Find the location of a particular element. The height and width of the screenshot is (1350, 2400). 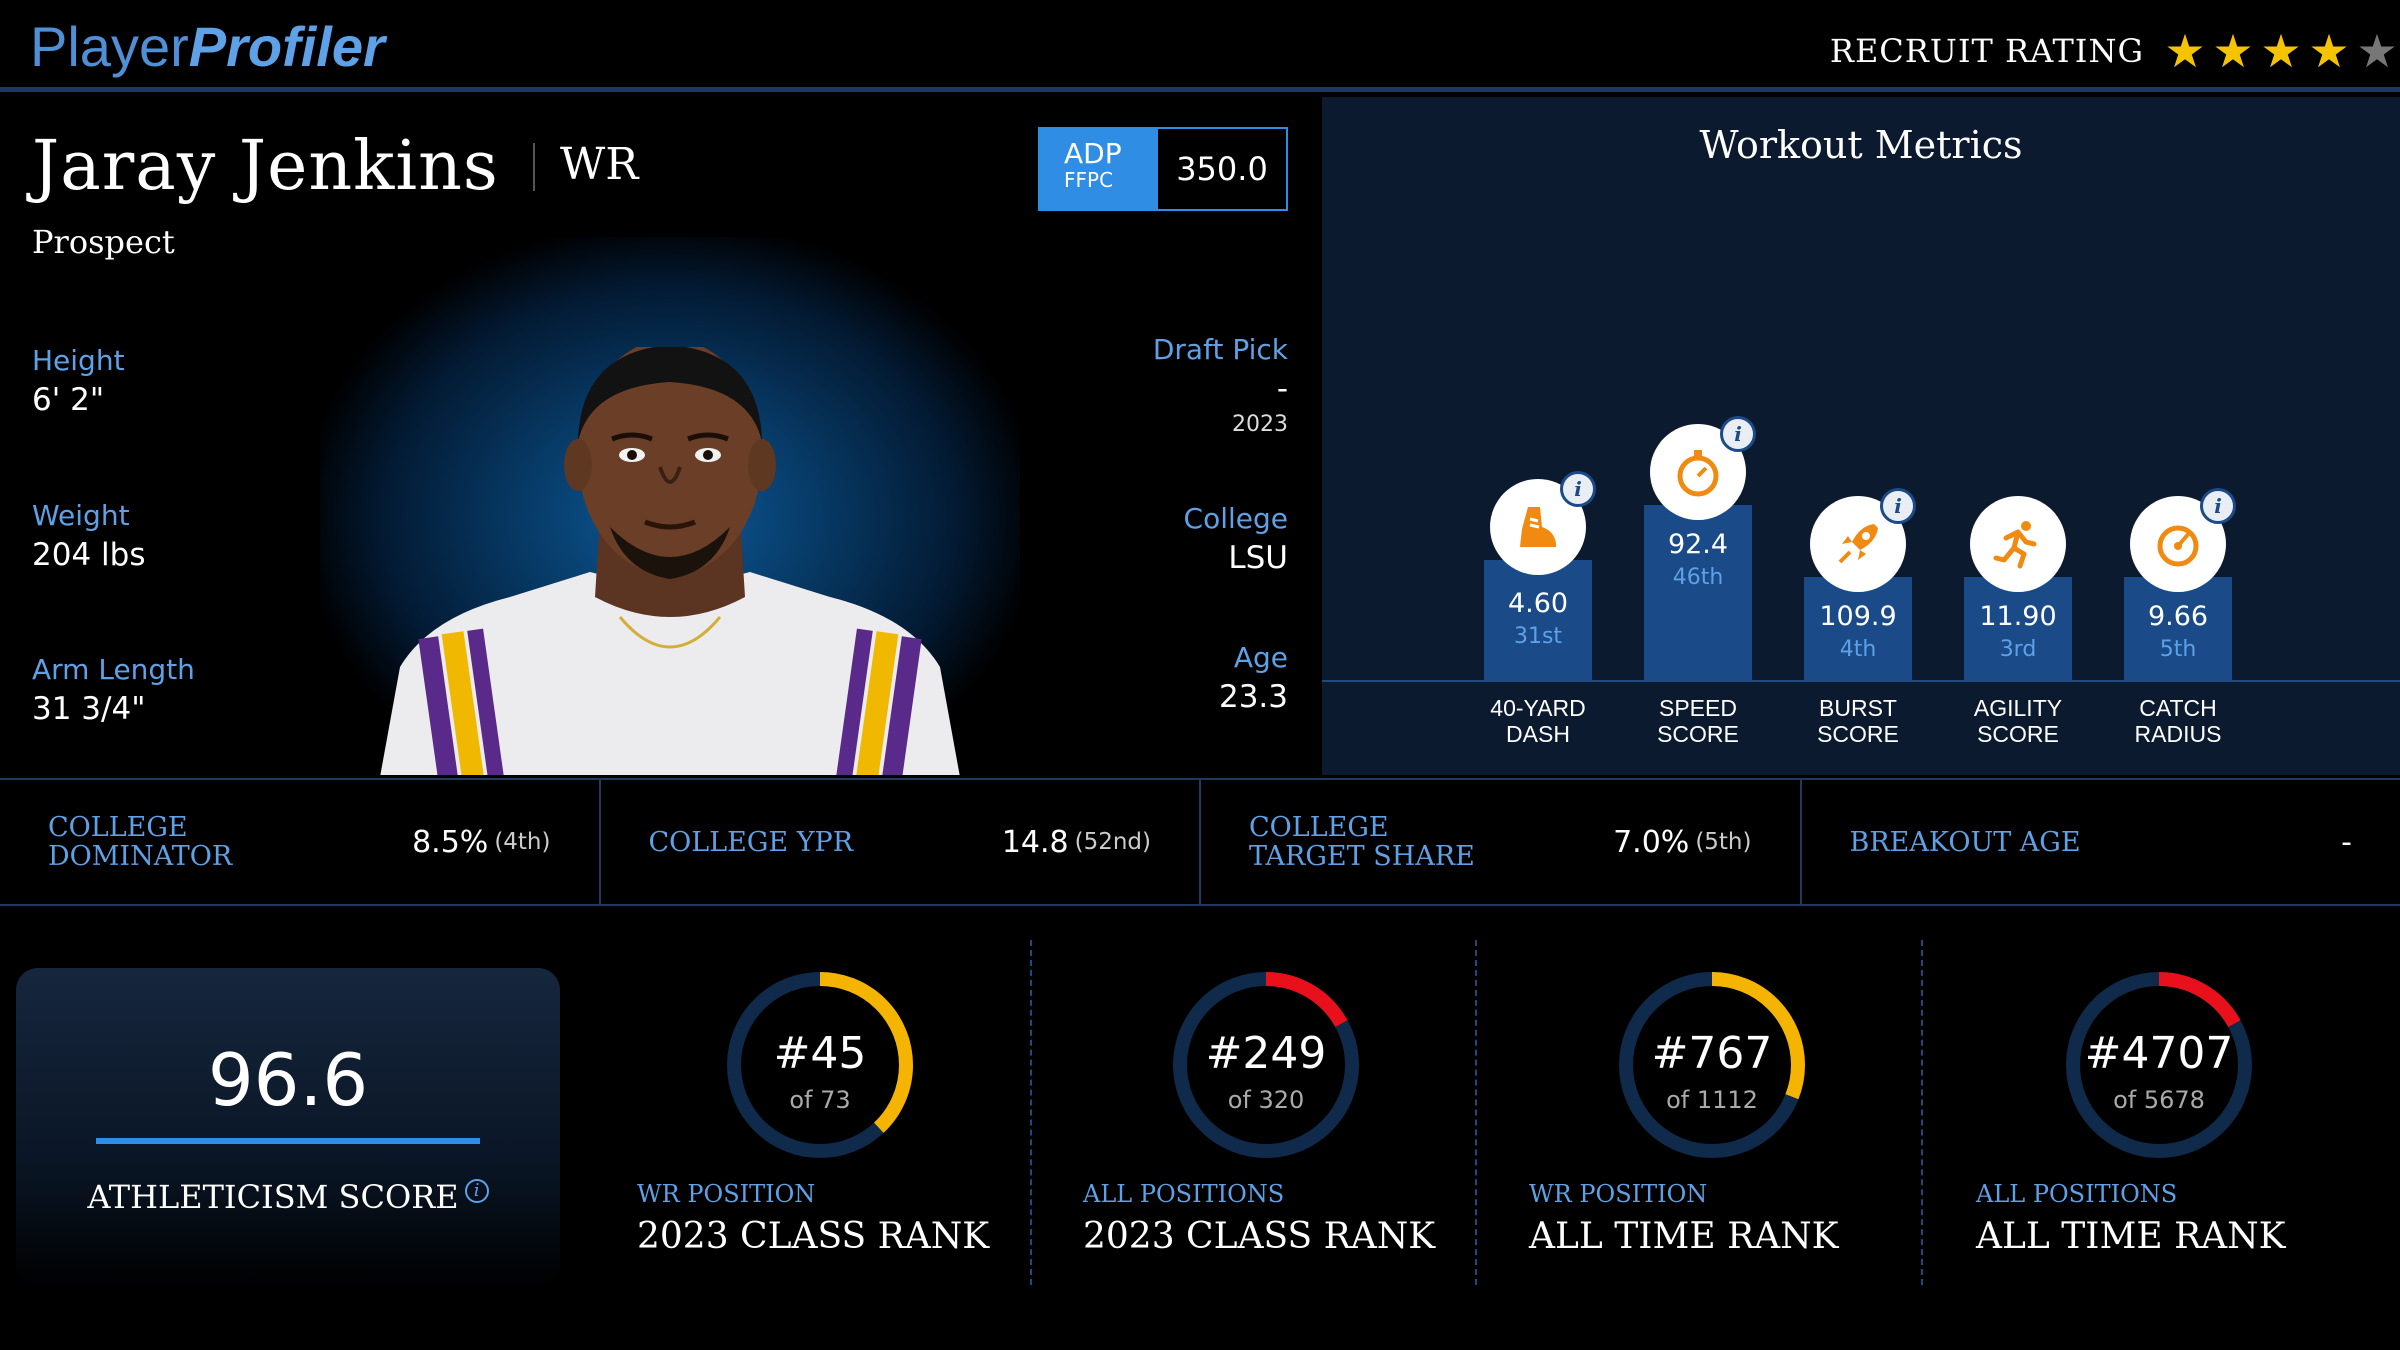

runner-icon is located at coordinates (2018, 544).